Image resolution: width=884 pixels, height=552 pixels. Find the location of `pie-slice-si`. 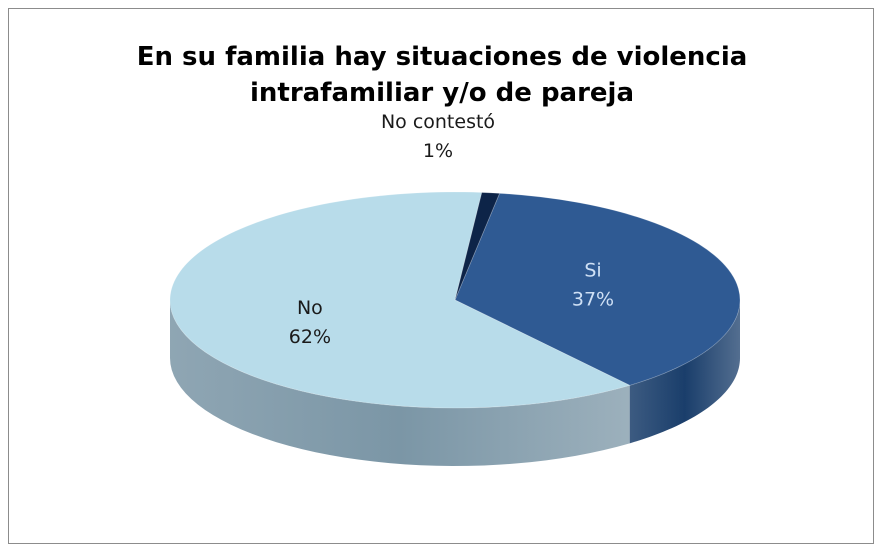

pie-slice-si is located at coordinates (597, 289).